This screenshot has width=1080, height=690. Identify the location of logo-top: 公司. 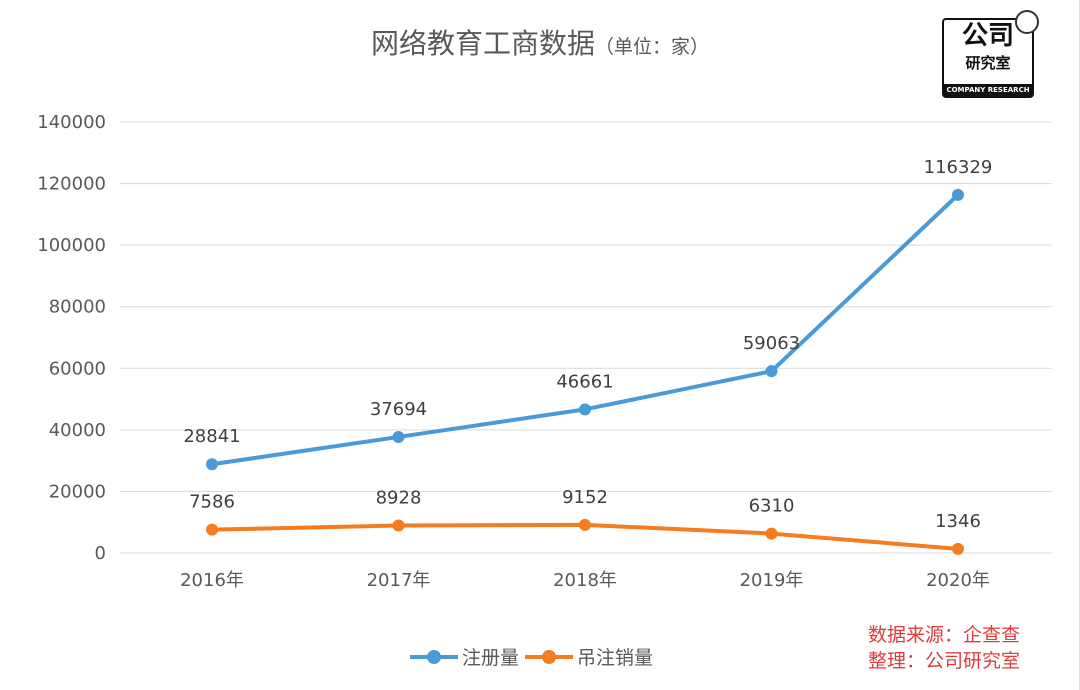
(987, 36).